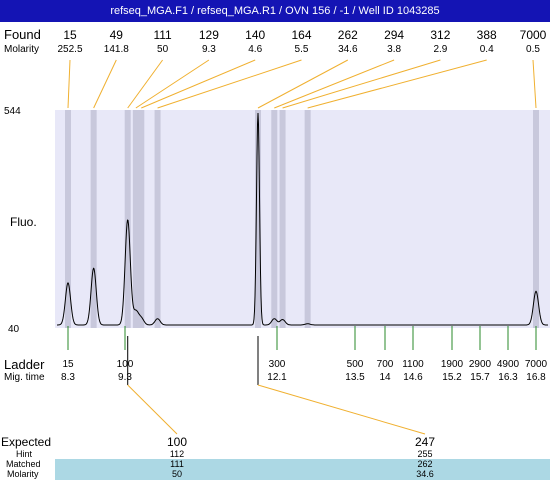 The image size is (550, 480). I want to click on expected-molarity: 34.6, so click(425, 474).